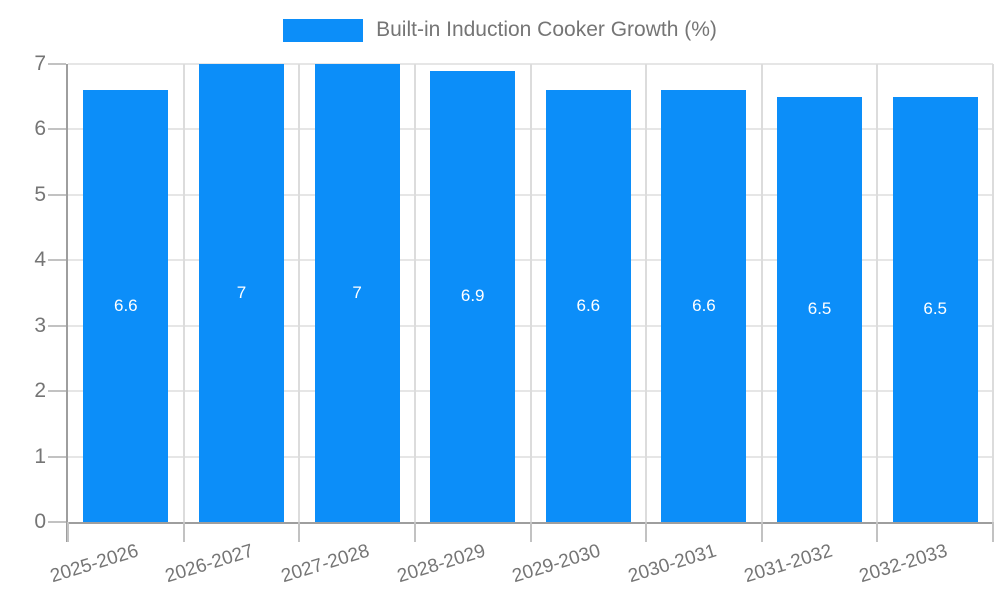  Describe the element at coordinates (40, 129) in the screenshot. I see `y-axis-tick-label: 6` at that location.